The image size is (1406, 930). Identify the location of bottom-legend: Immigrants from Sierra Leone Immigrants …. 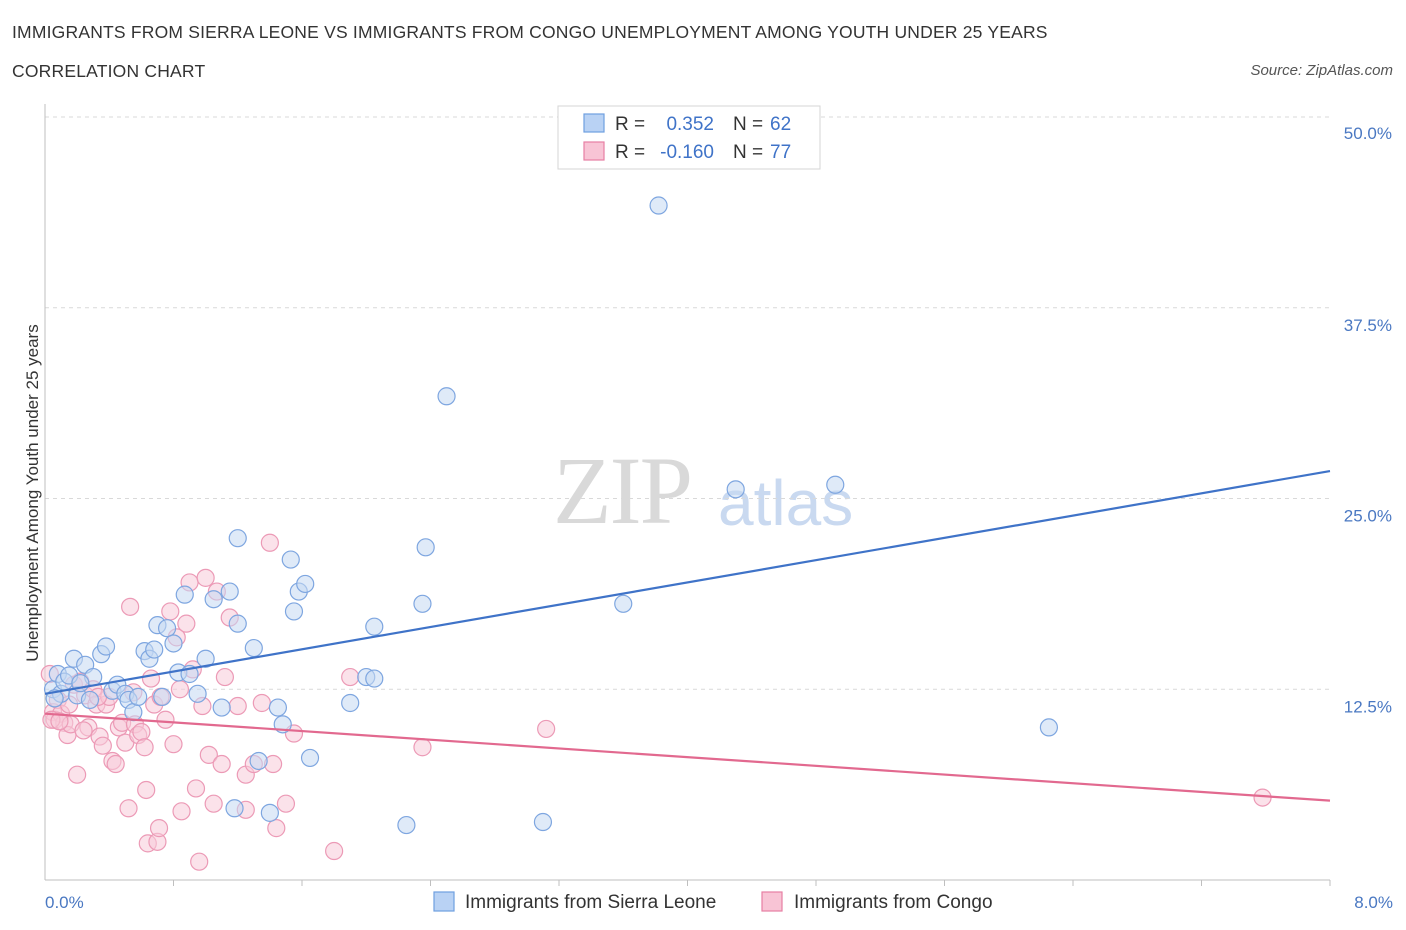
(713, 902).